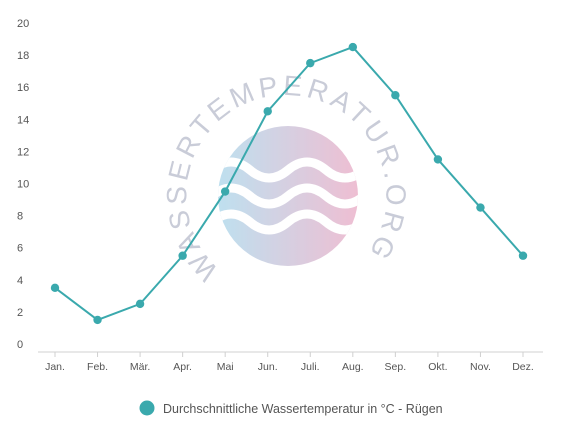  What do you see at coordinates (20, 345) in the screenshot?
I see `y-tick-label: 0` at bounding box center [20, 345].